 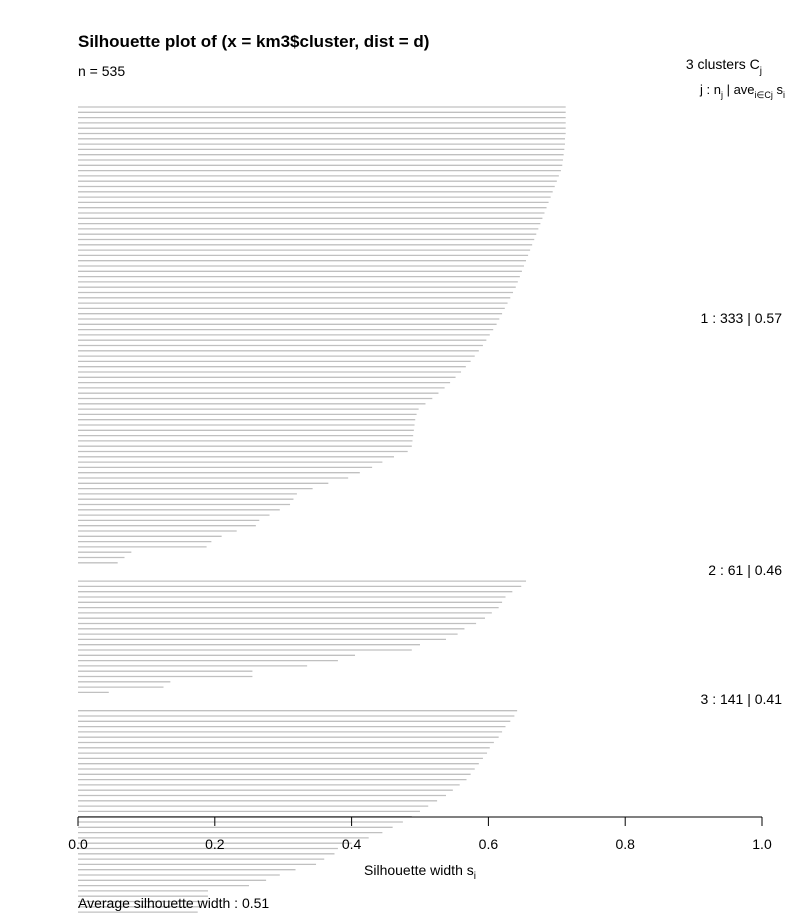 What do you see at coordinates (101, 71) in the screenshot?
I see `sample-size-label: n = 535` at bounding box center [101, 71].